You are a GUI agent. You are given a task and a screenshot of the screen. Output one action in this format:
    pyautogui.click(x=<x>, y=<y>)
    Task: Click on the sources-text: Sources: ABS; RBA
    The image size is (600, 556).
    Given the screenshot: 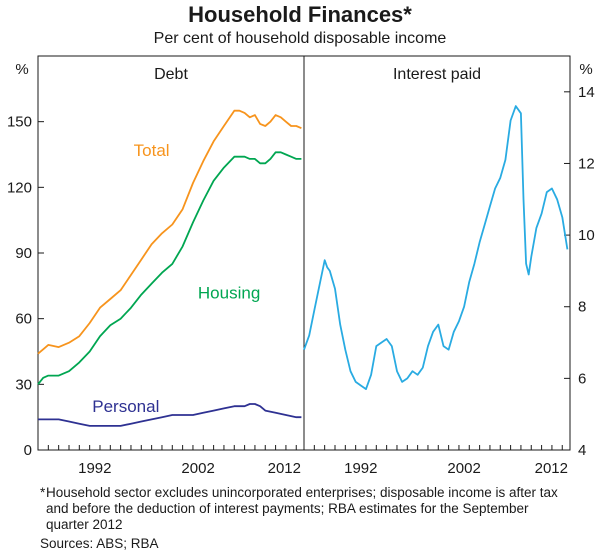 What is the action you would take?
    pyautogui.click(x=99, y=543)
    